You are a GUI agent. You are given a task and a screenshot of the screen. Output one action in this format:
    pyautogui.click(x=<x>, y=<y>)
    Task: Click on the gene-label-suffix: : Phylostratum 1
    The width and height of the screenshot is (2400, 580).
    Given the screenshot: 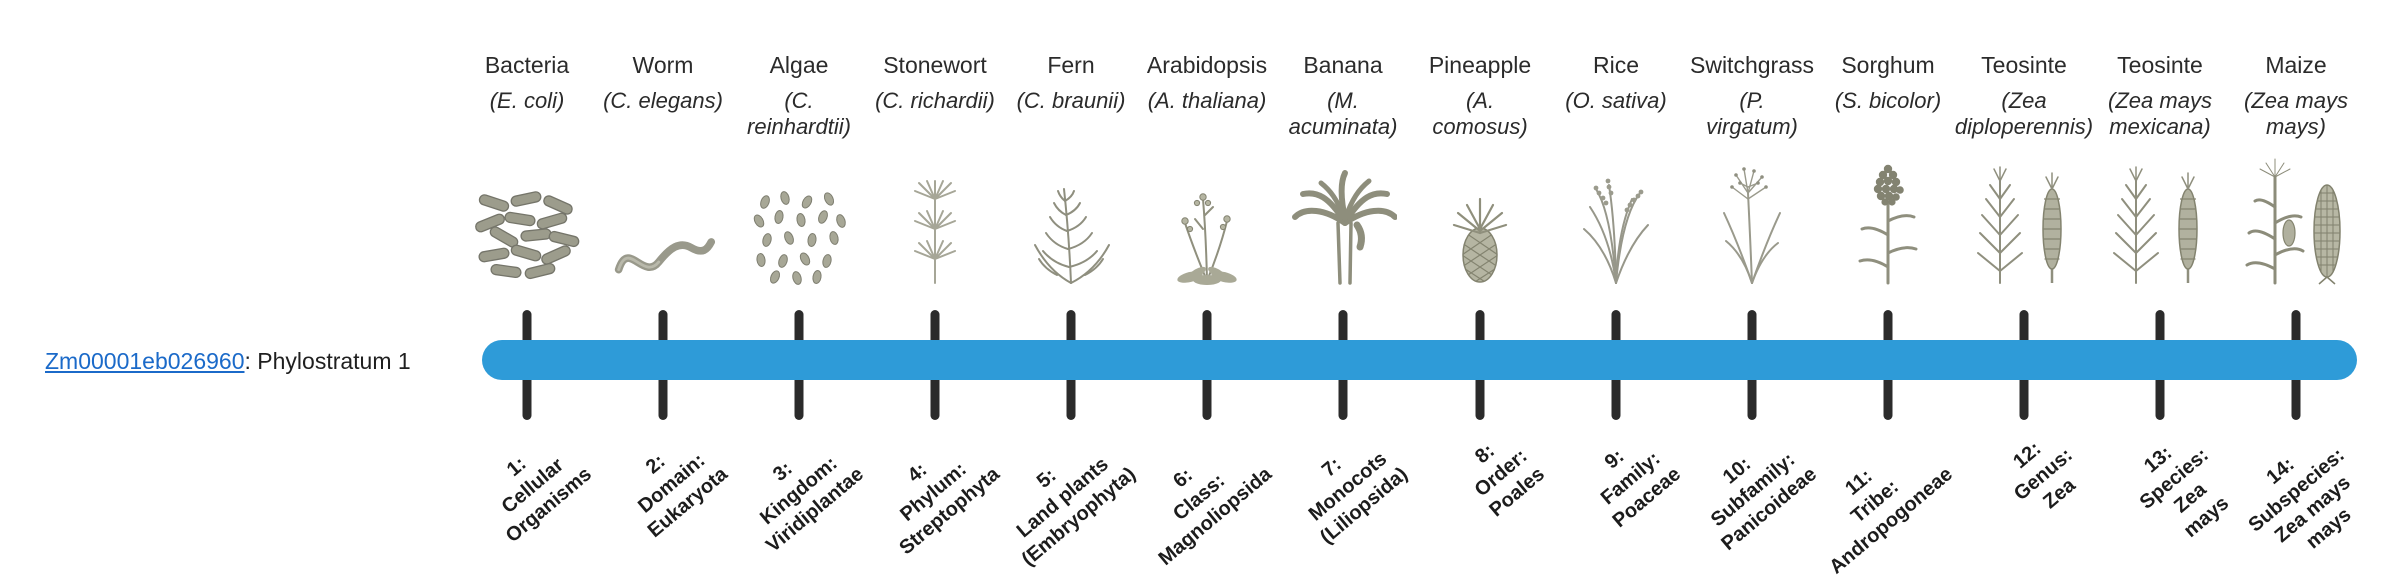 What is the action you would take?
    pyautogui.click(x=327, y=361)
    